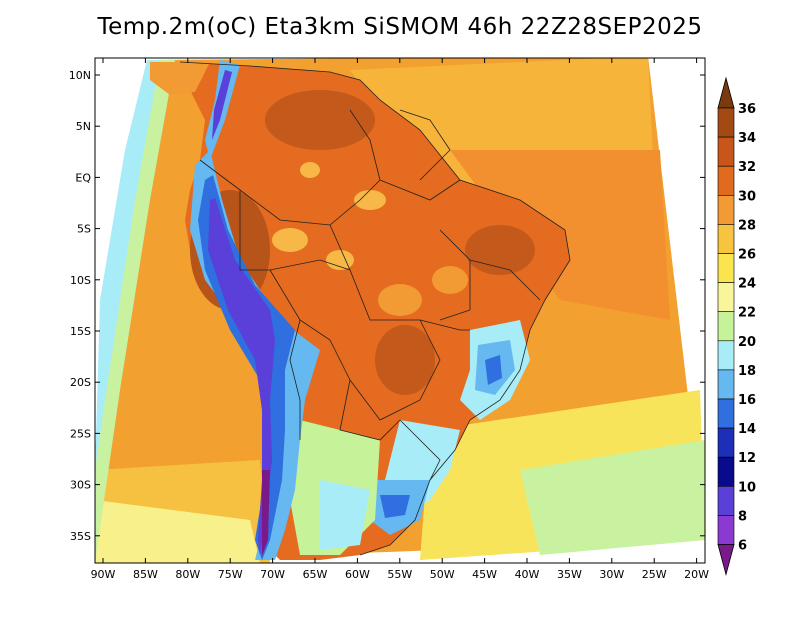 This screenshot has height=618, width=800. I want to click on lat-tick-label: 25S, so click(80, 433).